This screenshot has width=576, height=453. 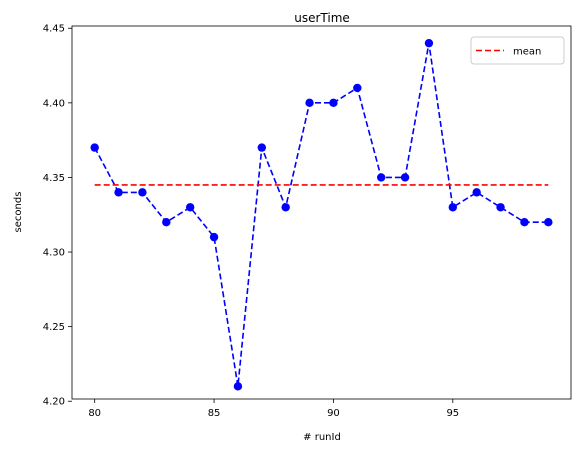 I want to click on x-tick-label-85: 85, so click(x=214, y=413).